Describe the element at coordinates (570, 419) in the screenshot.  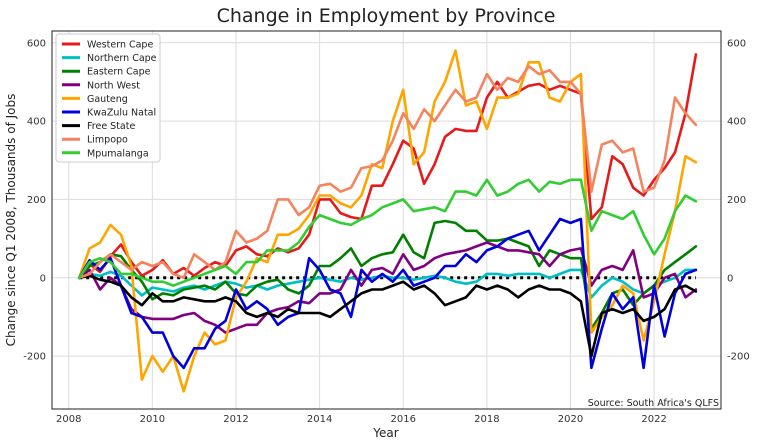
I see `x-tick-label: 2020` at that location.